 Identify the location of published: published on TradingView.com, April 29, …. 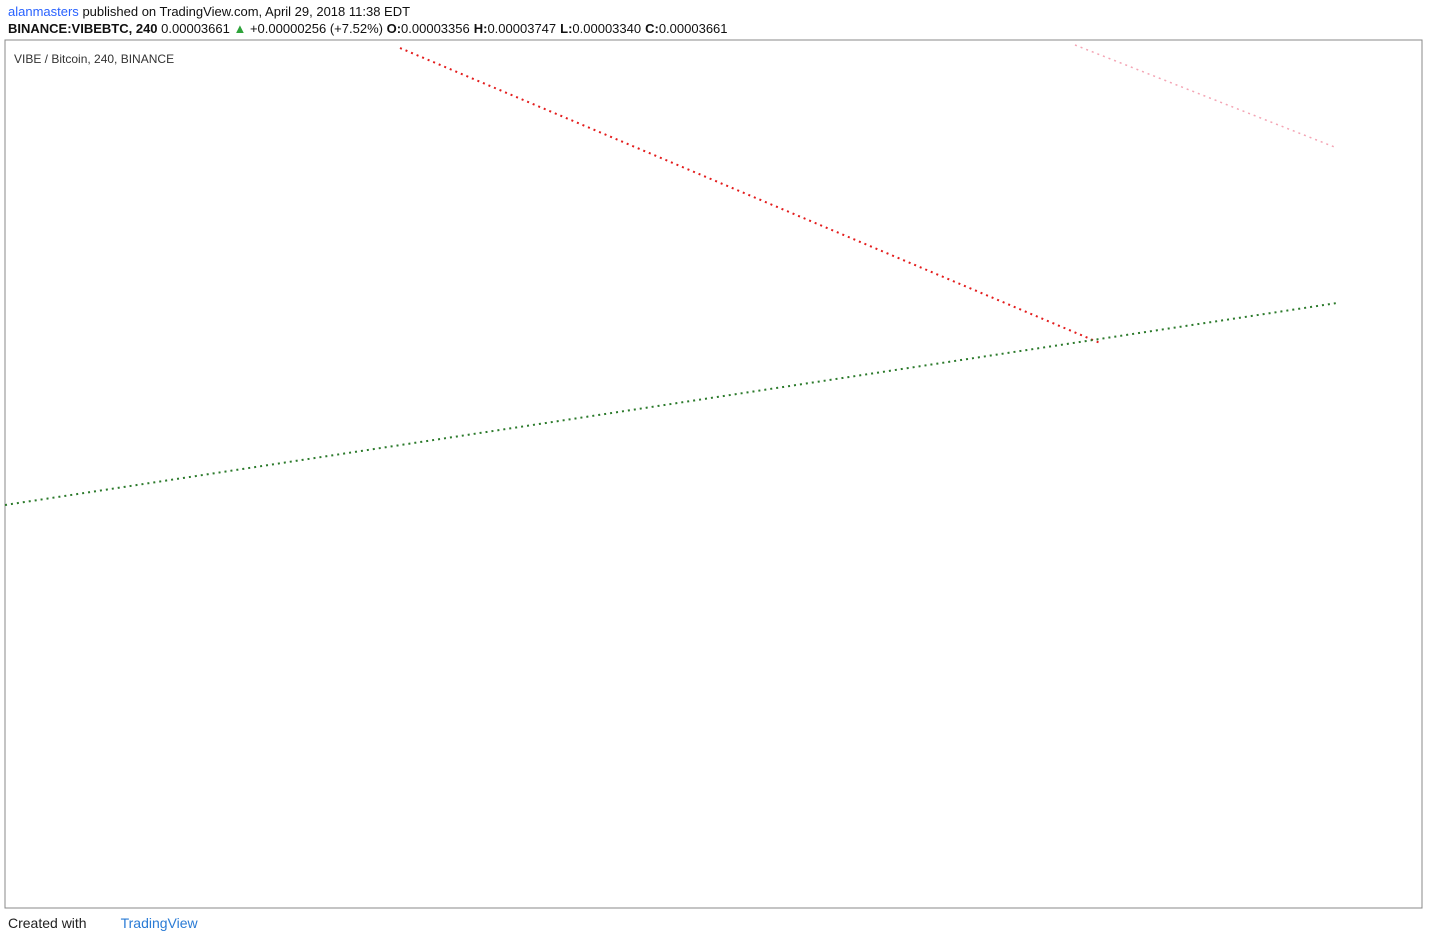
(246, 11).